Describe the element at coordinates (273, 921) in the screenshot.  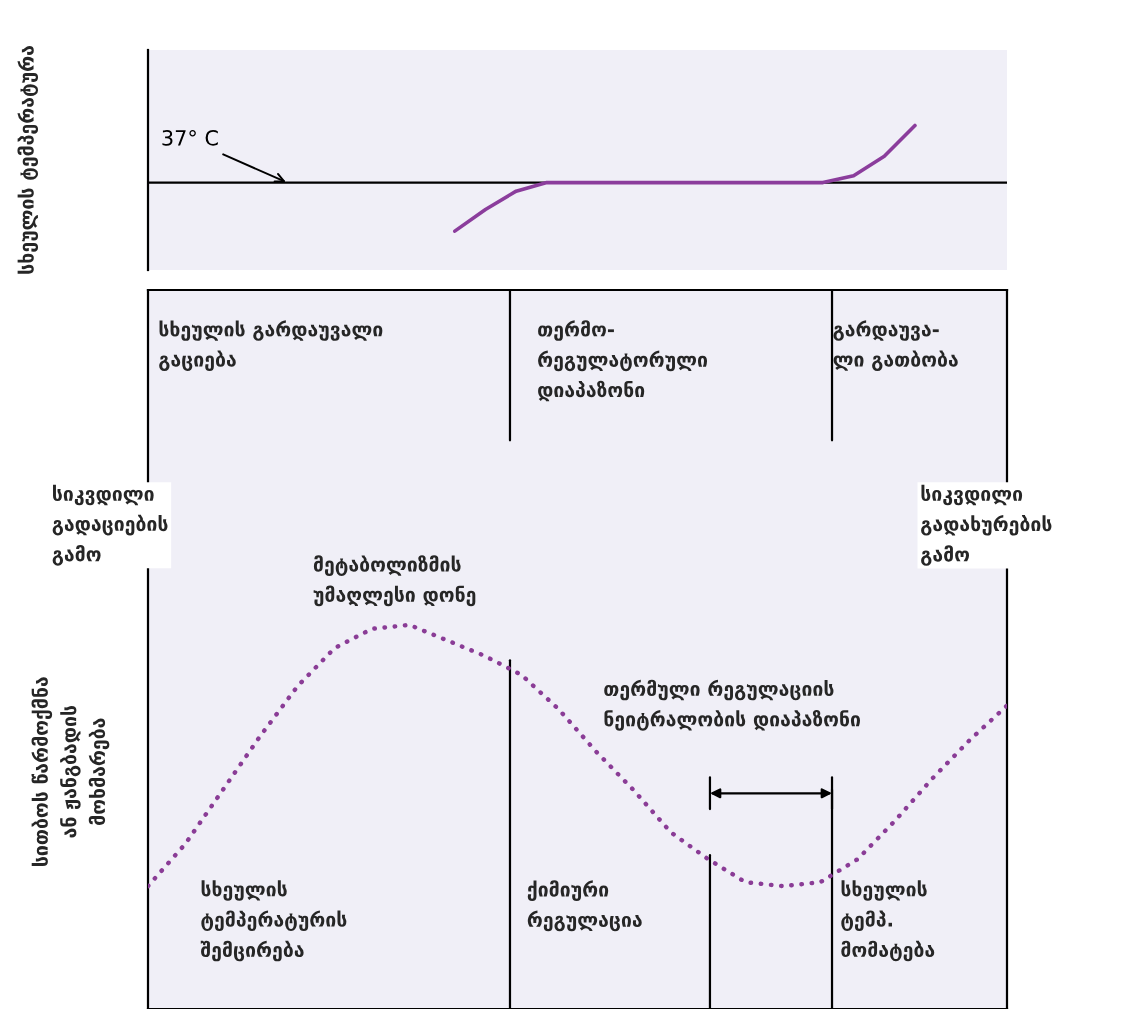
I see `annotation: სხეულის ტემპერატურის შემცირება` at that location.